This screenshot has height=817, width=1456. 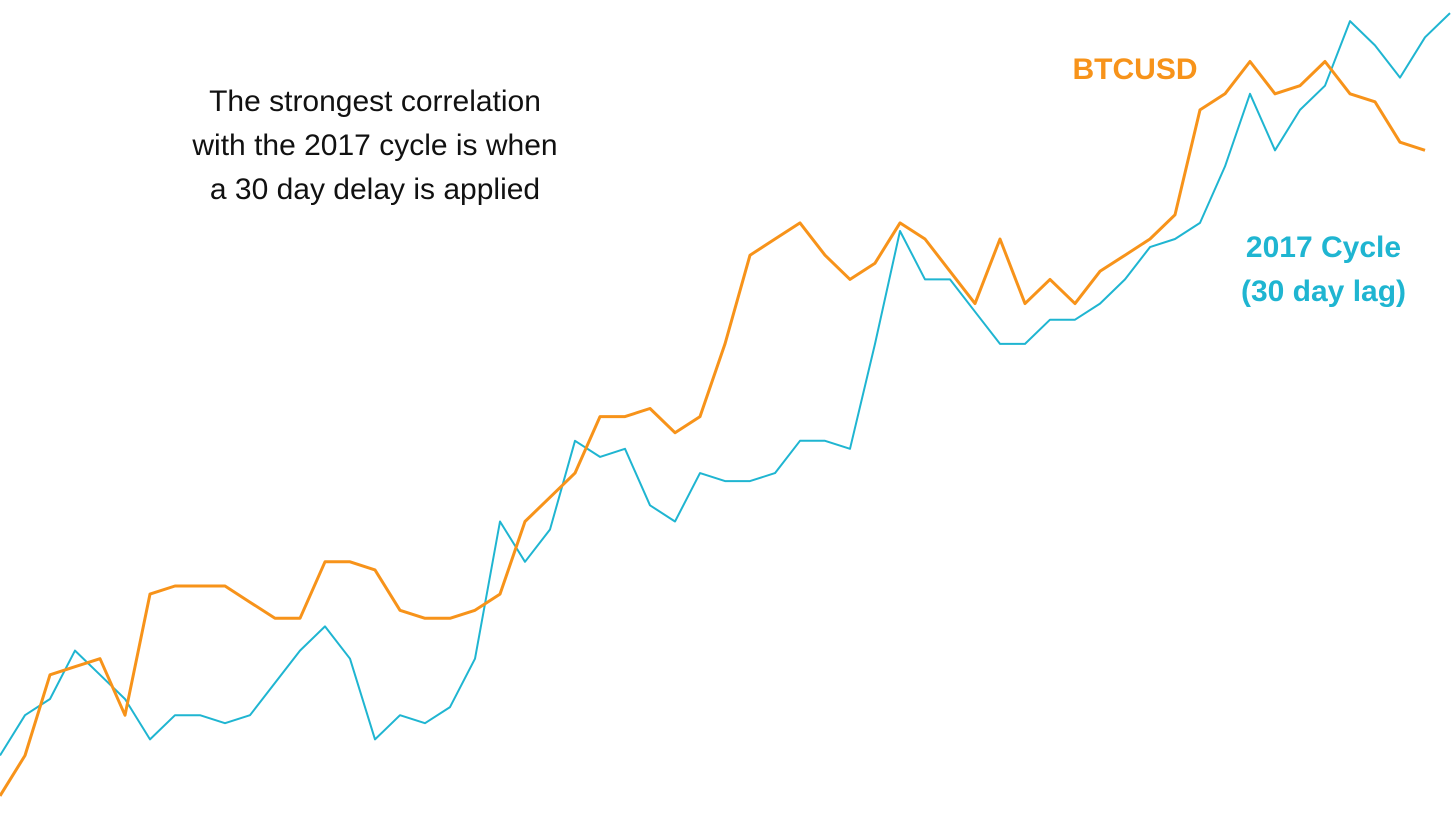 I want to click on annotation-line: a 30 day delay is applied, so click(x=375, y=189).